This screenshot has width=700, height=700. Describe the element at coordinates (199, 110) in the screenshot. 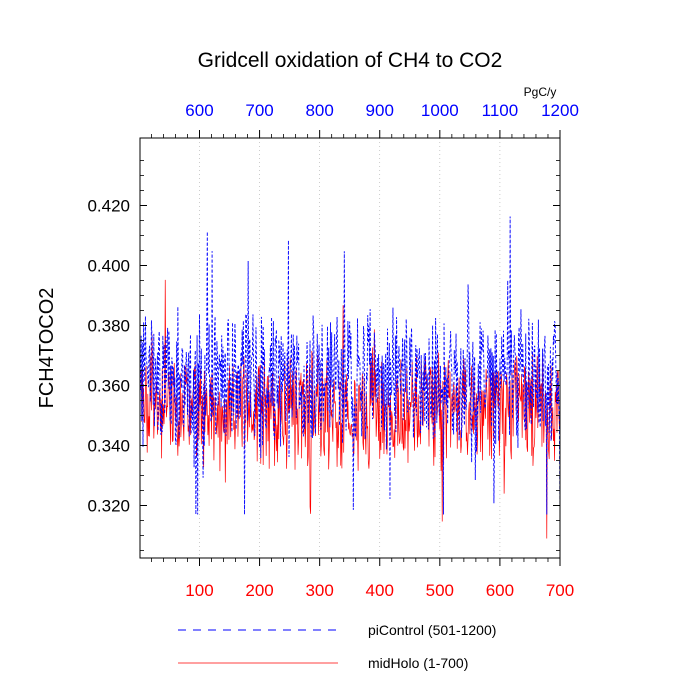

I see `x-top-tick-label: 600` at that location.